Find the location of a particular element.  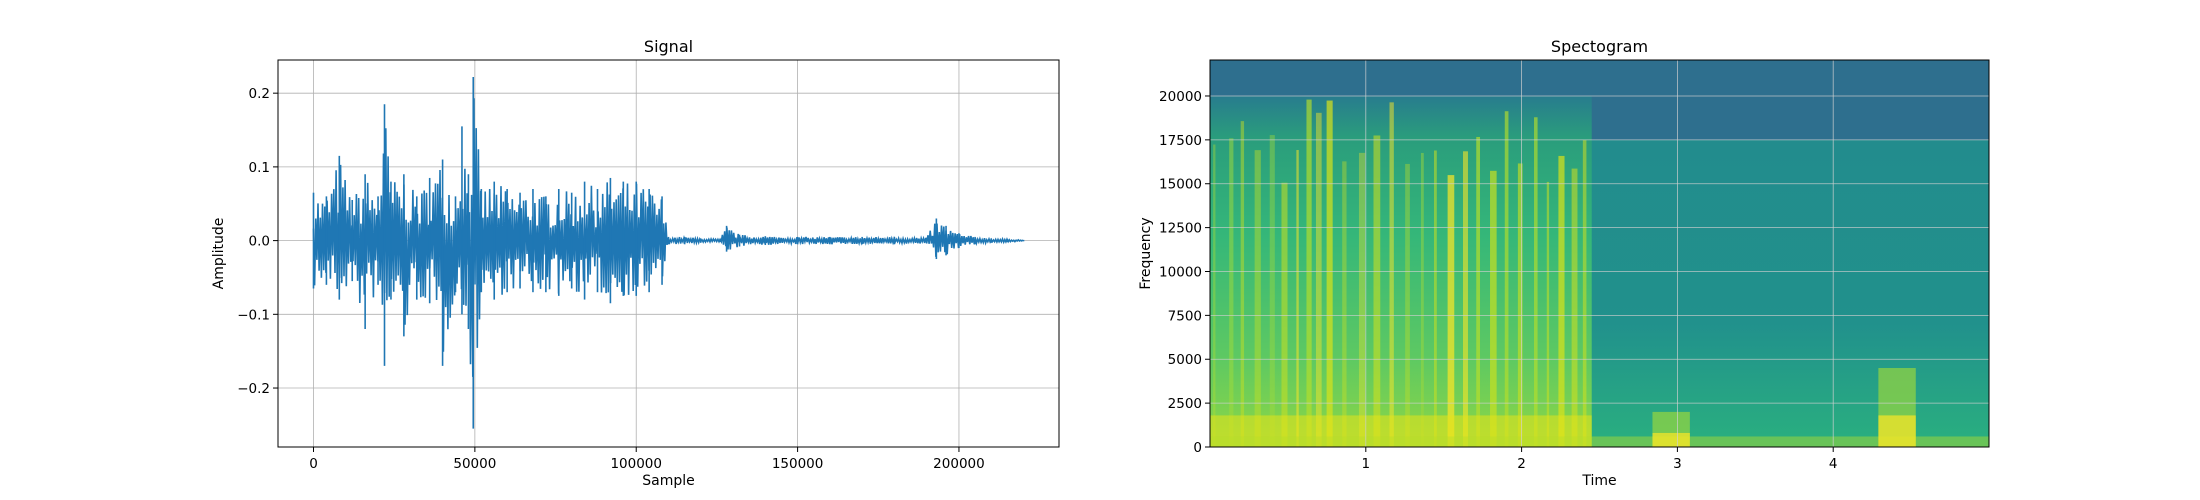

signal-ytick-label: −0.1 is located at coordinates (253, 315).